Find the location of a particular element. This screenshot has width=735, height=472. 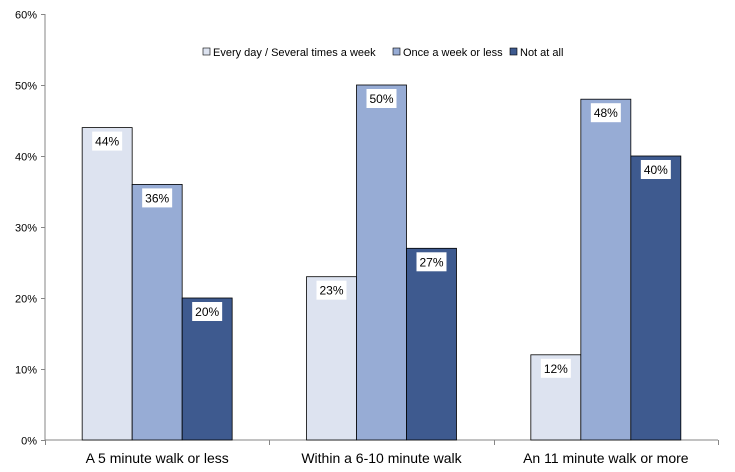

x-category-label: Within a 6-10 minute walk is located at coordinates (381, 458).